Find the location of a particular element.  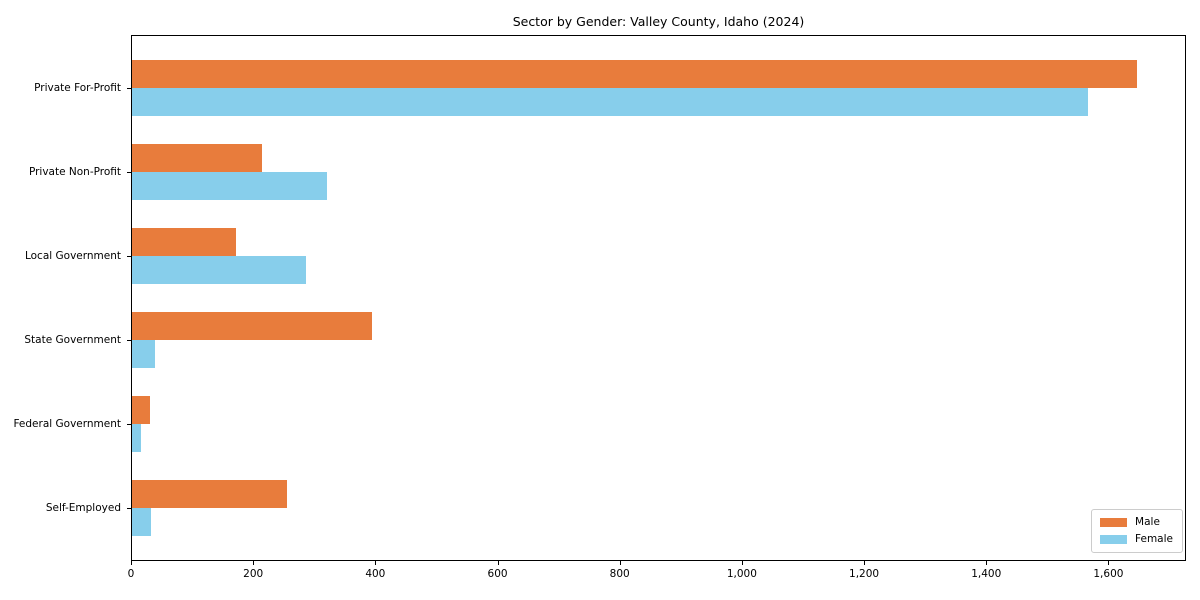

bar-female-private-non-profit is located at coordinates (229, 186).